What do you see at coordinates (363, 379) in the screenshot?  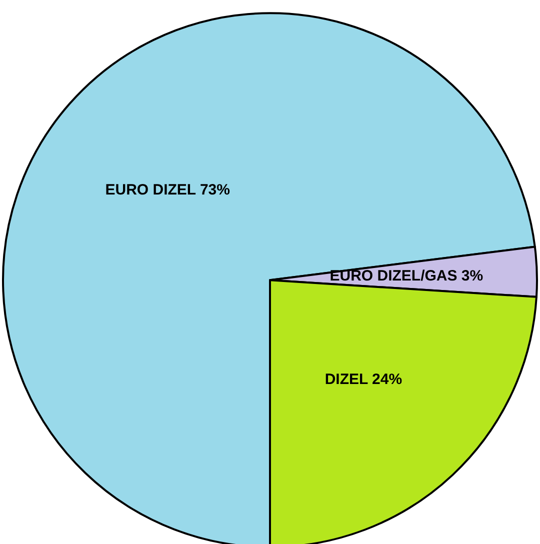 I see `slice-label: DIZEL 24%` at bounding box center [363, 379].